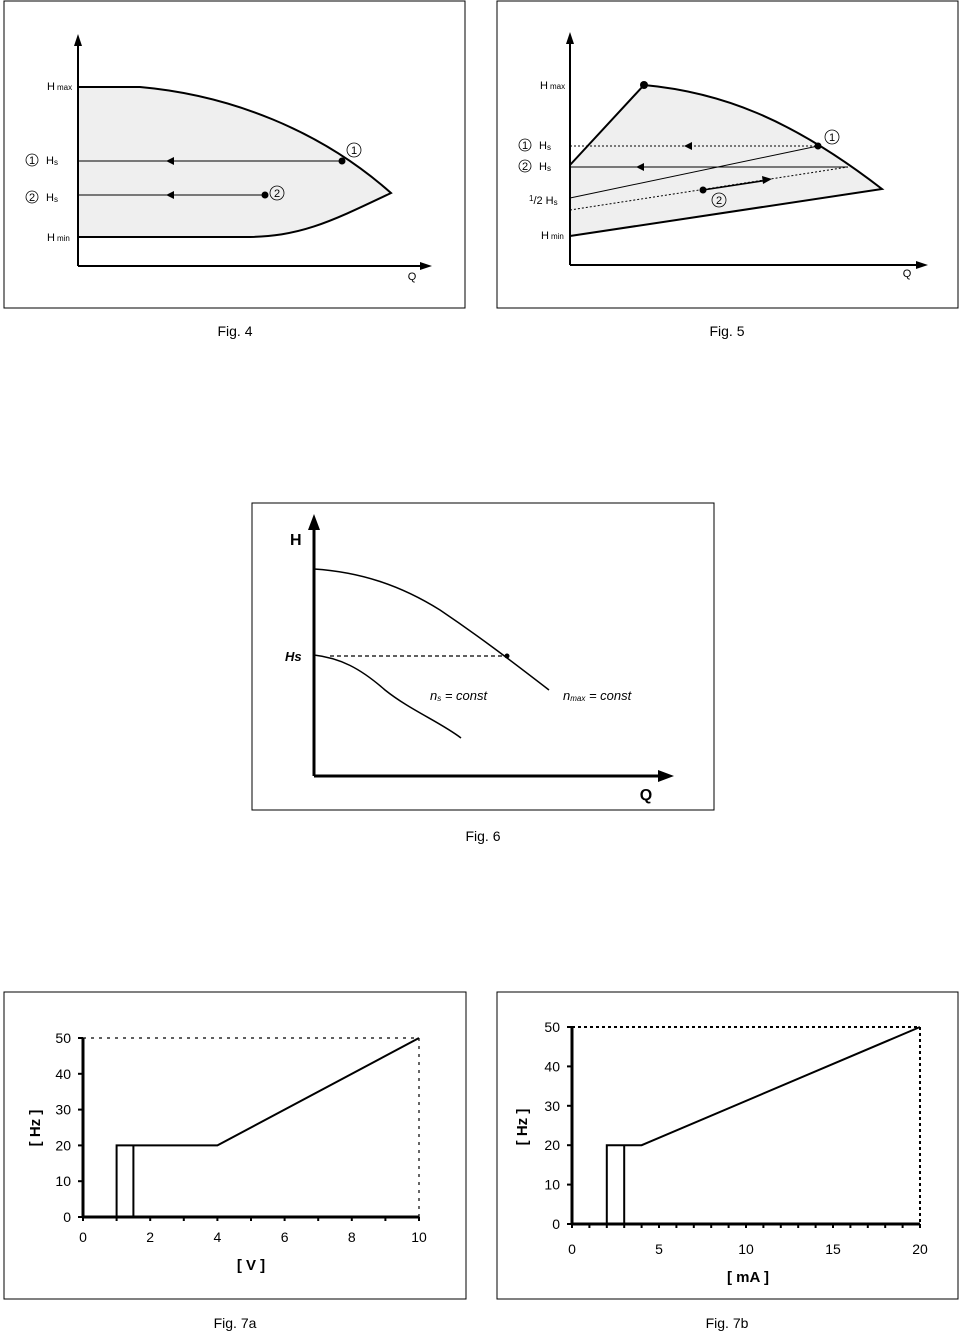 The image size is (960, 1332). What do you see at coordinates (746, 1249) in the screenshot?
I see `fig7b-x-tick-label: 10` at bounding box center [746, 1249].